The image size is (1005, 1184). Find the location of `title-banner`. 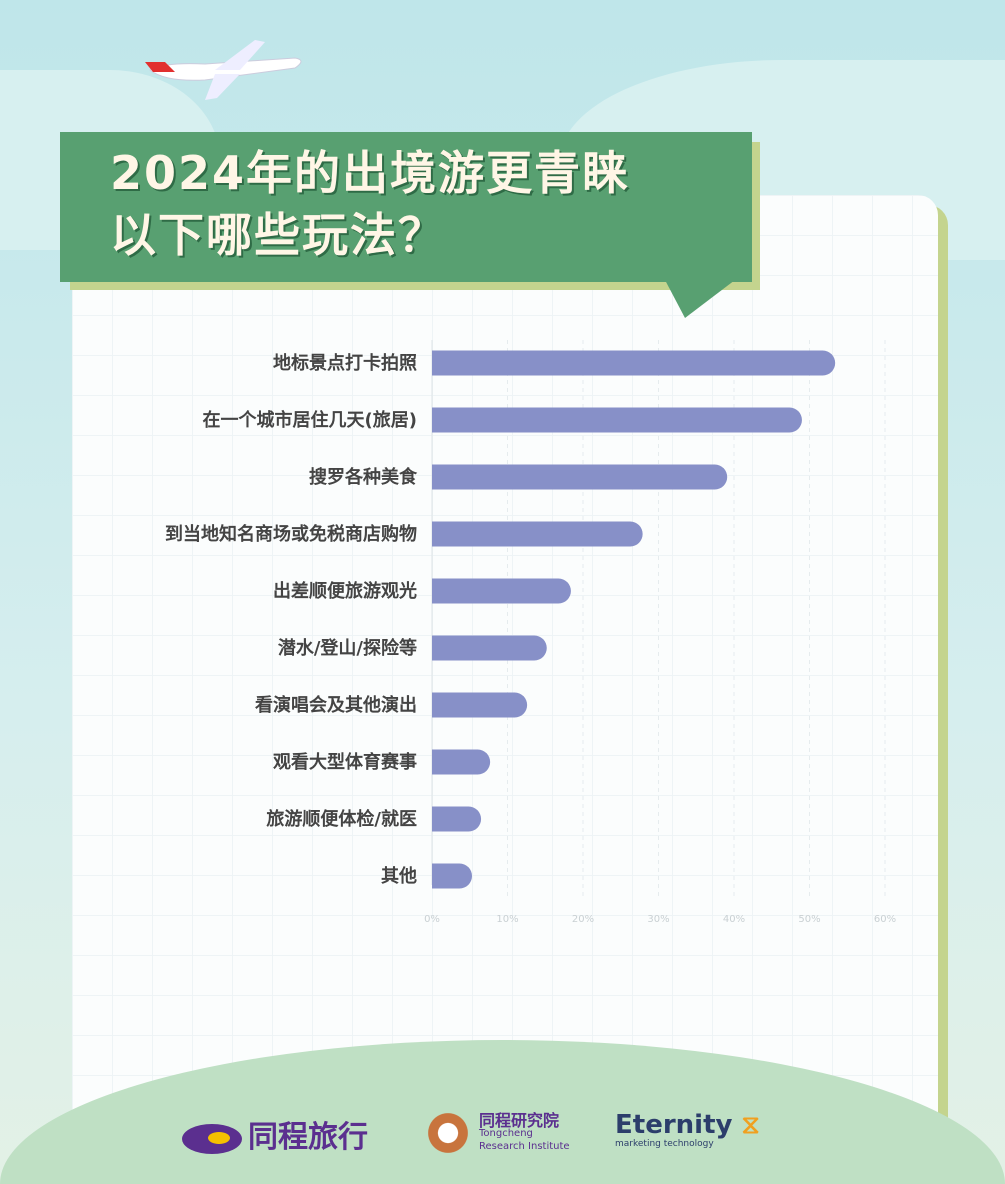

title-banner is located at coordinates (406, 207).